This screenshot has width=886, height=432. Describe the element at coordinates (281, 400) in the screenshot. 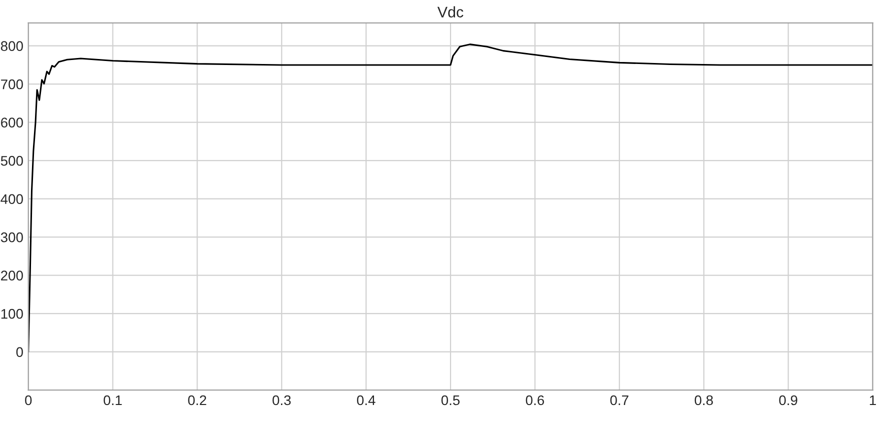

I see `x-tick-label: 0.3` at that location.